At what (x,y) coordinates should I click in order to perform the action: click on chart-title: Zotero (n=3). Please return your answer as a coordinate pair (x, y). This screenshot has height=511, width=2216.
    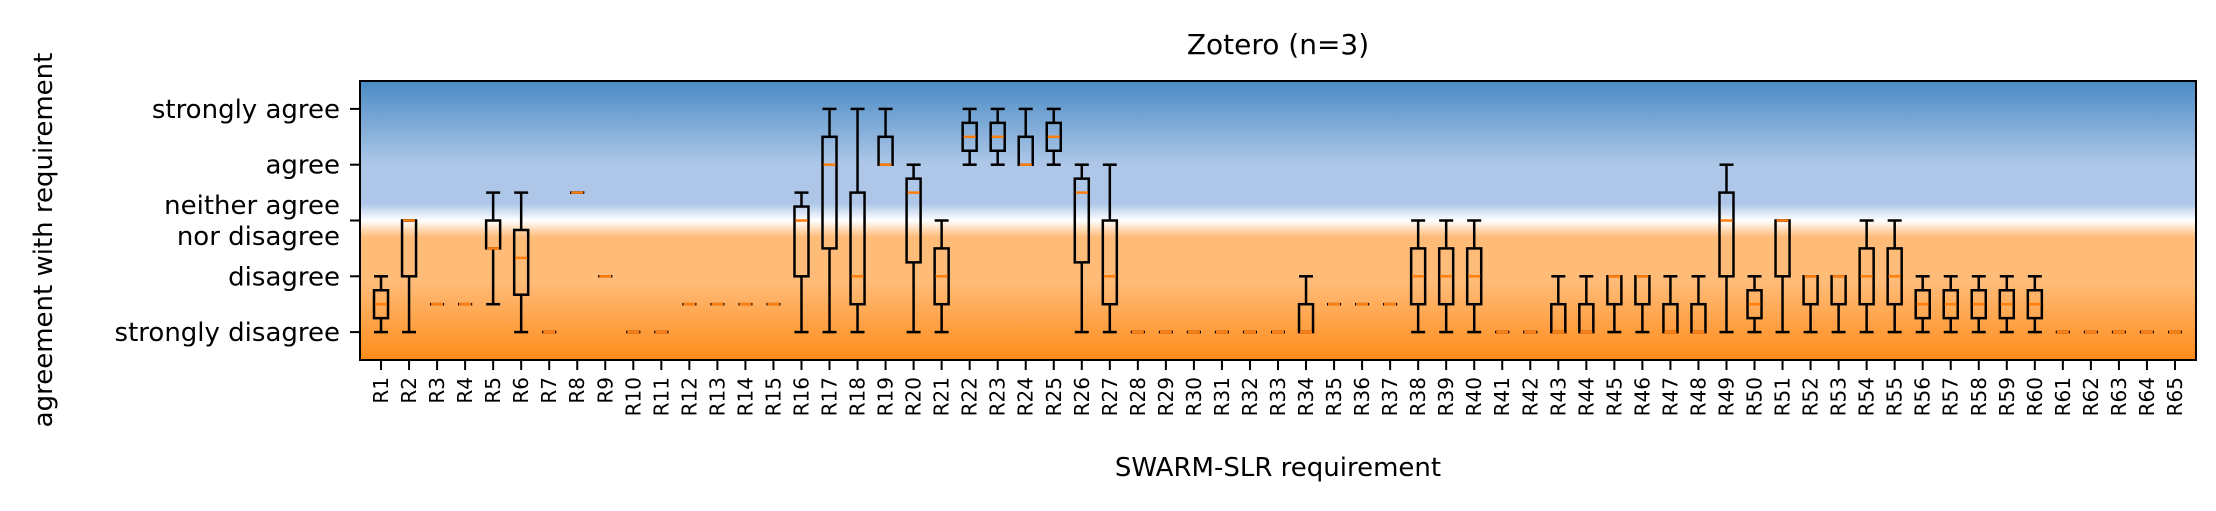
    Looking at the image, I should click on (1278, 44).